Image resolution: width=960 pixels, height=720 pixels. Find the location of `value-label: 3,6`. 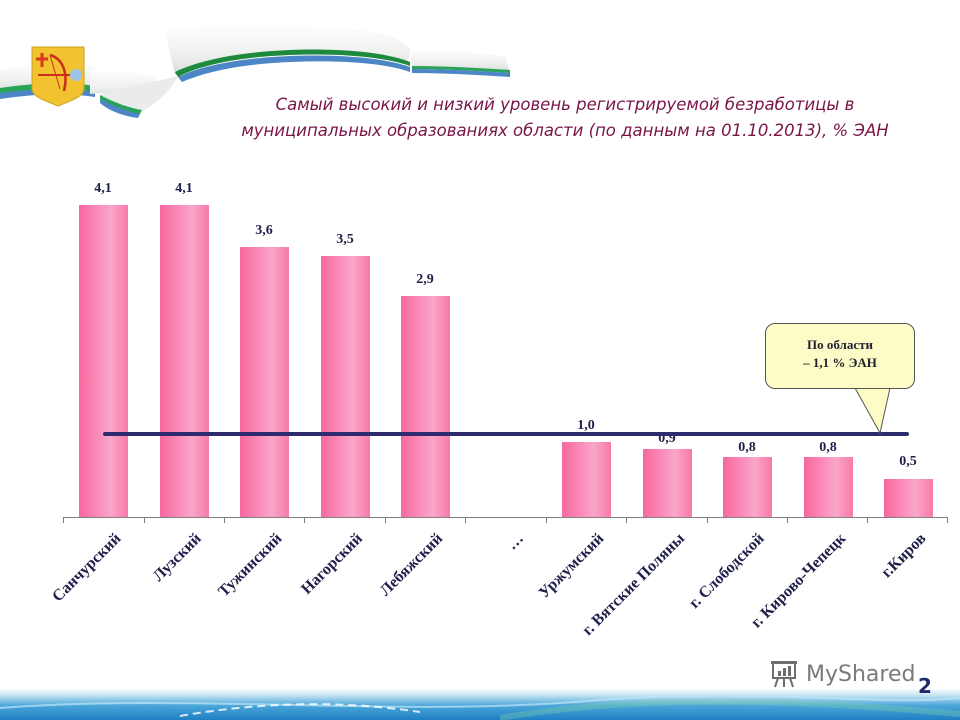

value-label: 3,6 is located at coordinates (264, 230).